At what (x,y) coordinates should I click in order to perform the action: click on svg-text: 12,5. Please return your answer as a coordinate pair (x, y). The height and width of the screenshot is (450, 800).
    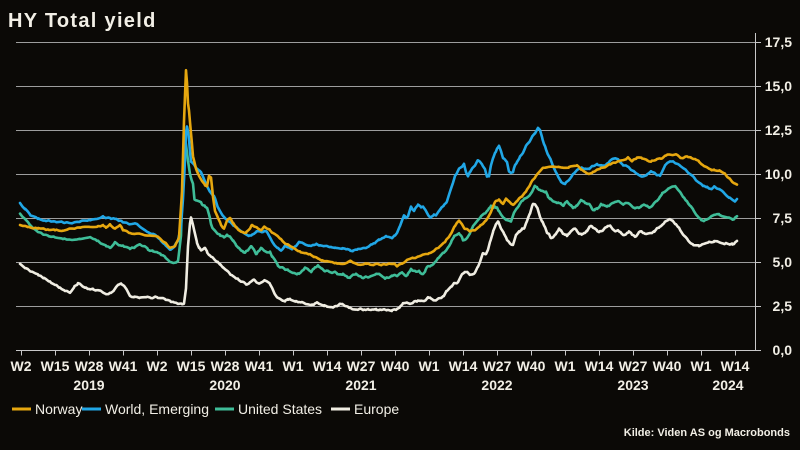
    Looking at the image, I should click on (778, 130).